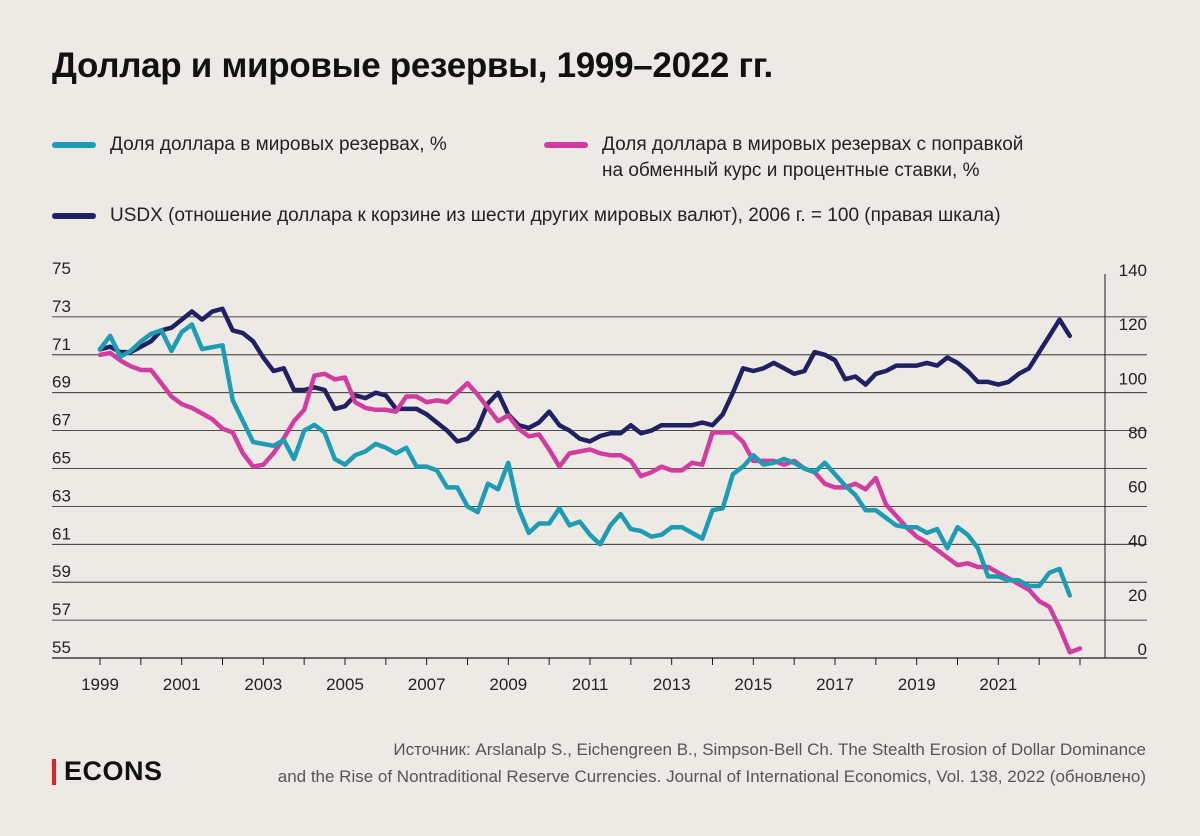  Describe the element at coordinates (508, 684) in the screenshot. I see `x-axis-tick-label: 2009` at that location.